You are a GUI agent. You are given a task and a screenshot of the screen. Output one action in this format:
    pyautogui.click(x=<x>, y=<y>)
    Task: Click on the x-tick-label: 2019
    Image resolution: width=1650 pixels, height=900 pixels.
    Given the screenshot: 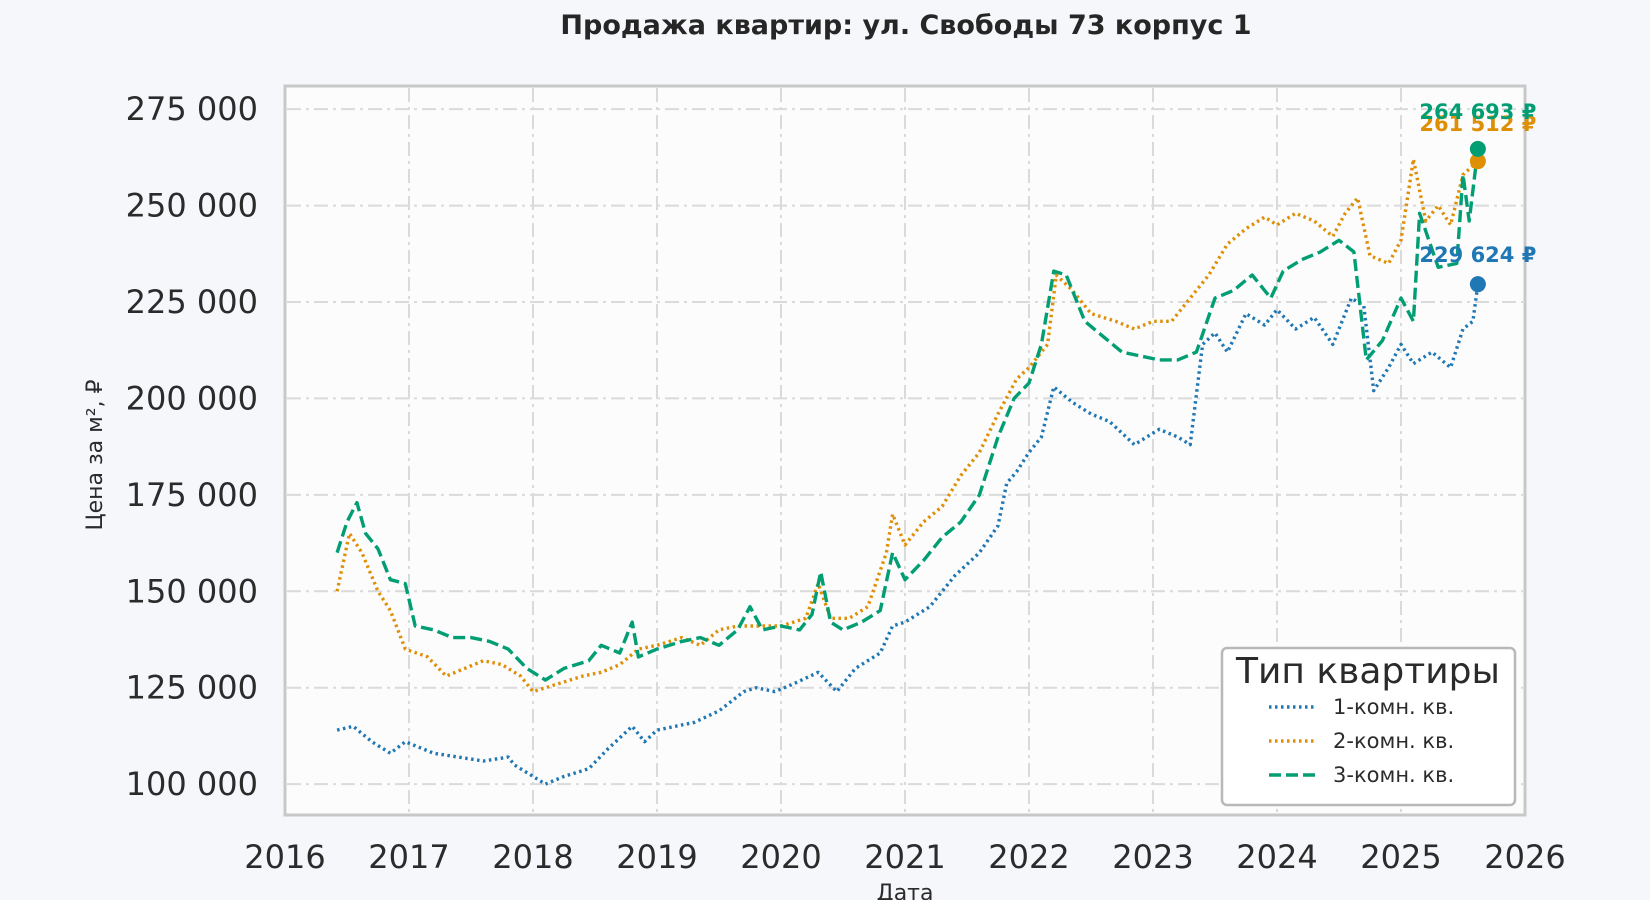 What is the action you would take?
    pyautogui.click(x=656, y=857)
    